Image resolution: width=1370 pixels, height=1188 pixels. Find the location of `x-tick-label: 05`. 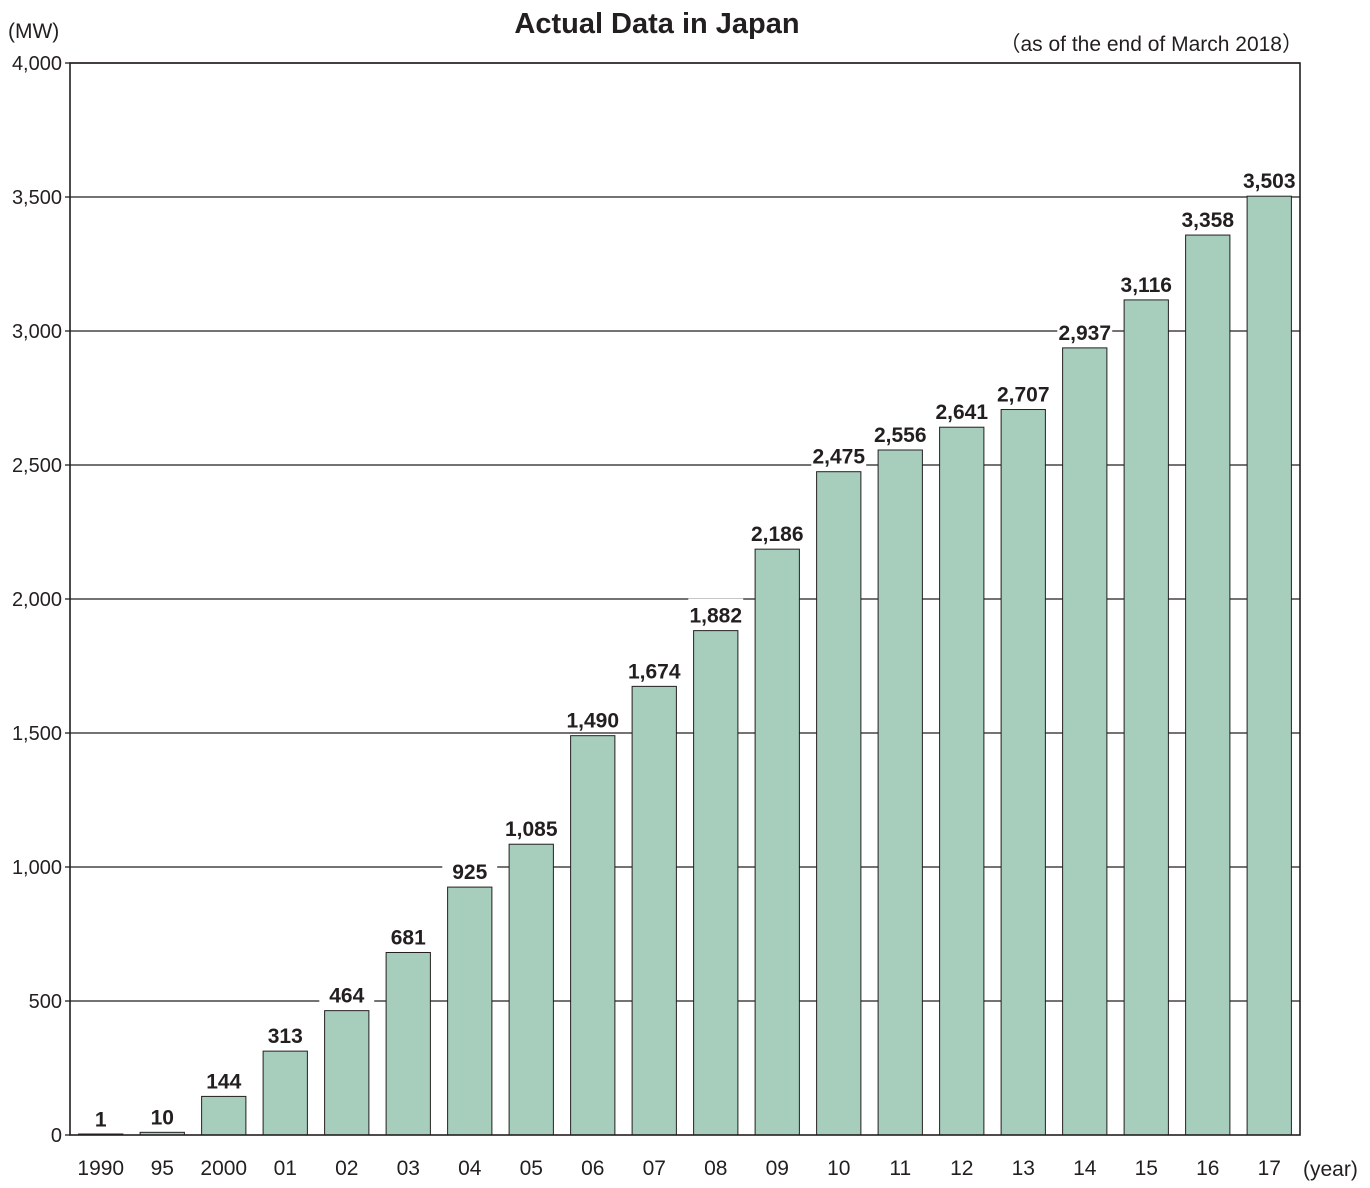

x-tick-label: 05 is located at coordinates (531, 1168).